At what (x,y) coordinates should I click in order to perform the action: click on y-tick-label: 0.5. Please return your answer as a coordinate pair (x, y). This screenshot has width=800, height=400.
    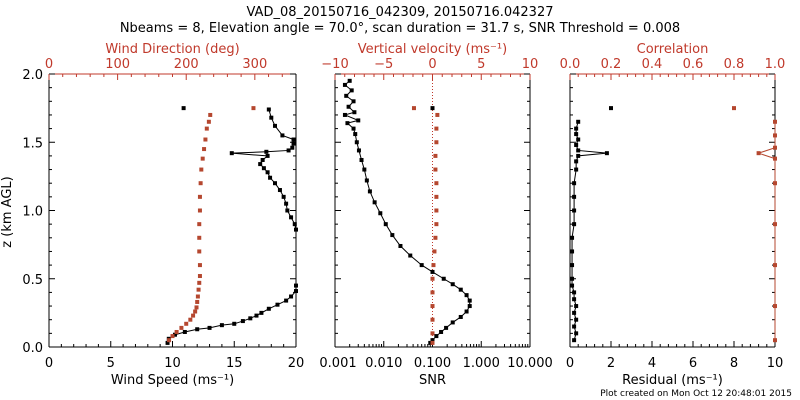
    Looking at the image, I should click on (32, 280).